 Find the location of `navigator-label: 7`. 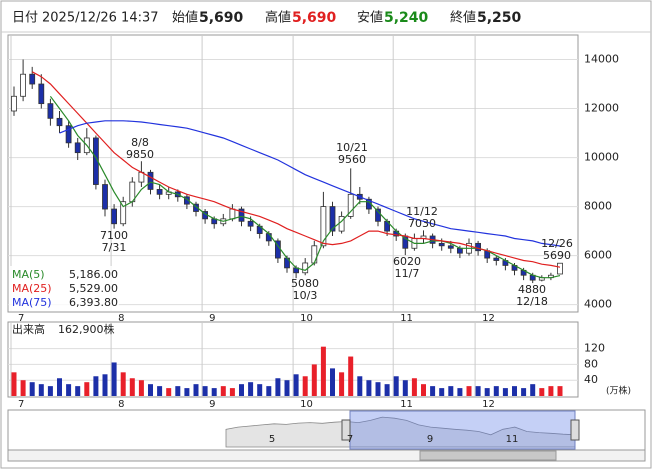

navigator-label: 7 is located at coordinates (350, 439).